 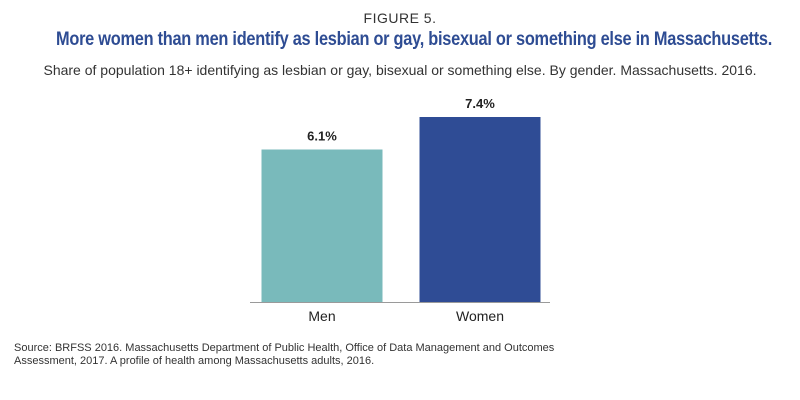 What do you see at coordinates (480, 209) in the screenshot?
I see `bar-women` at bounding box center [480, 209].